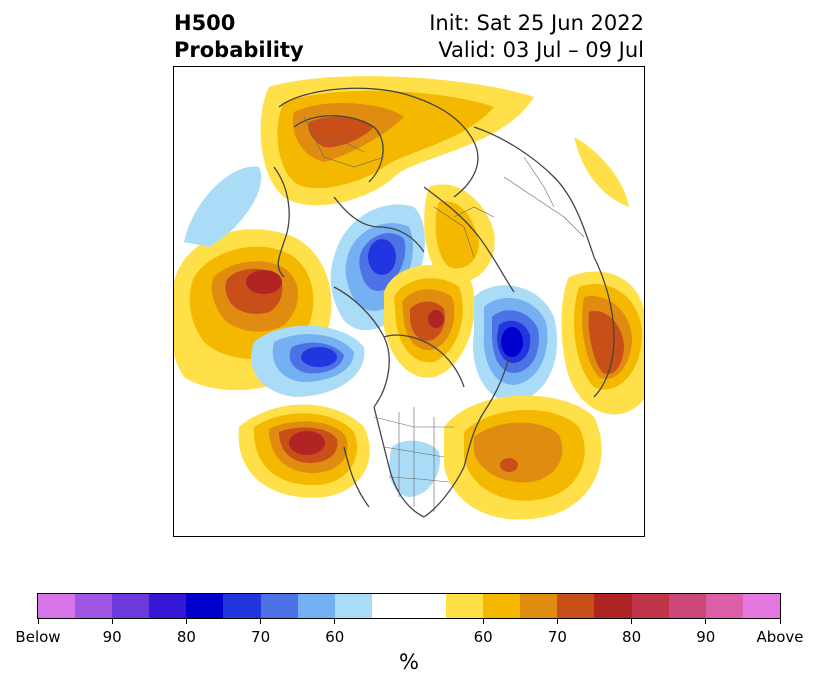  Describe the element at coordinates (307, 361) in the screenshot. I see `anomaly-east-siberia` at that location.